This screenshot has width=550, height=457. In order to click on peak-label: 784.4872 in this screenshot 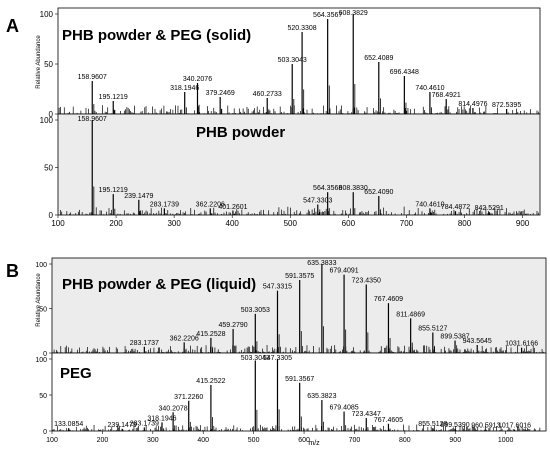, I will do `click(455, 207)`.